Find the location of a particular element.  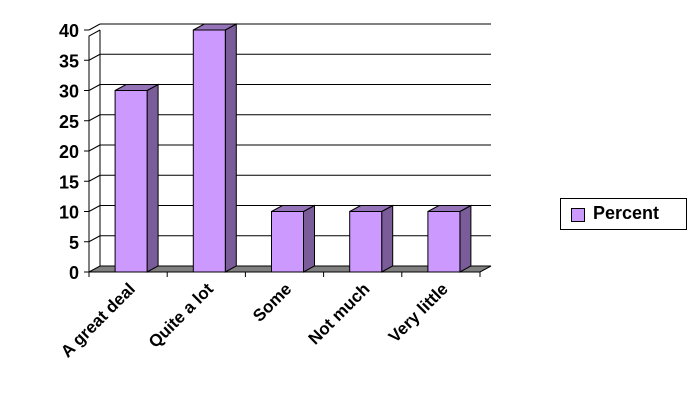

legend-label-percent: Percent is located at coordinates (626, 213).